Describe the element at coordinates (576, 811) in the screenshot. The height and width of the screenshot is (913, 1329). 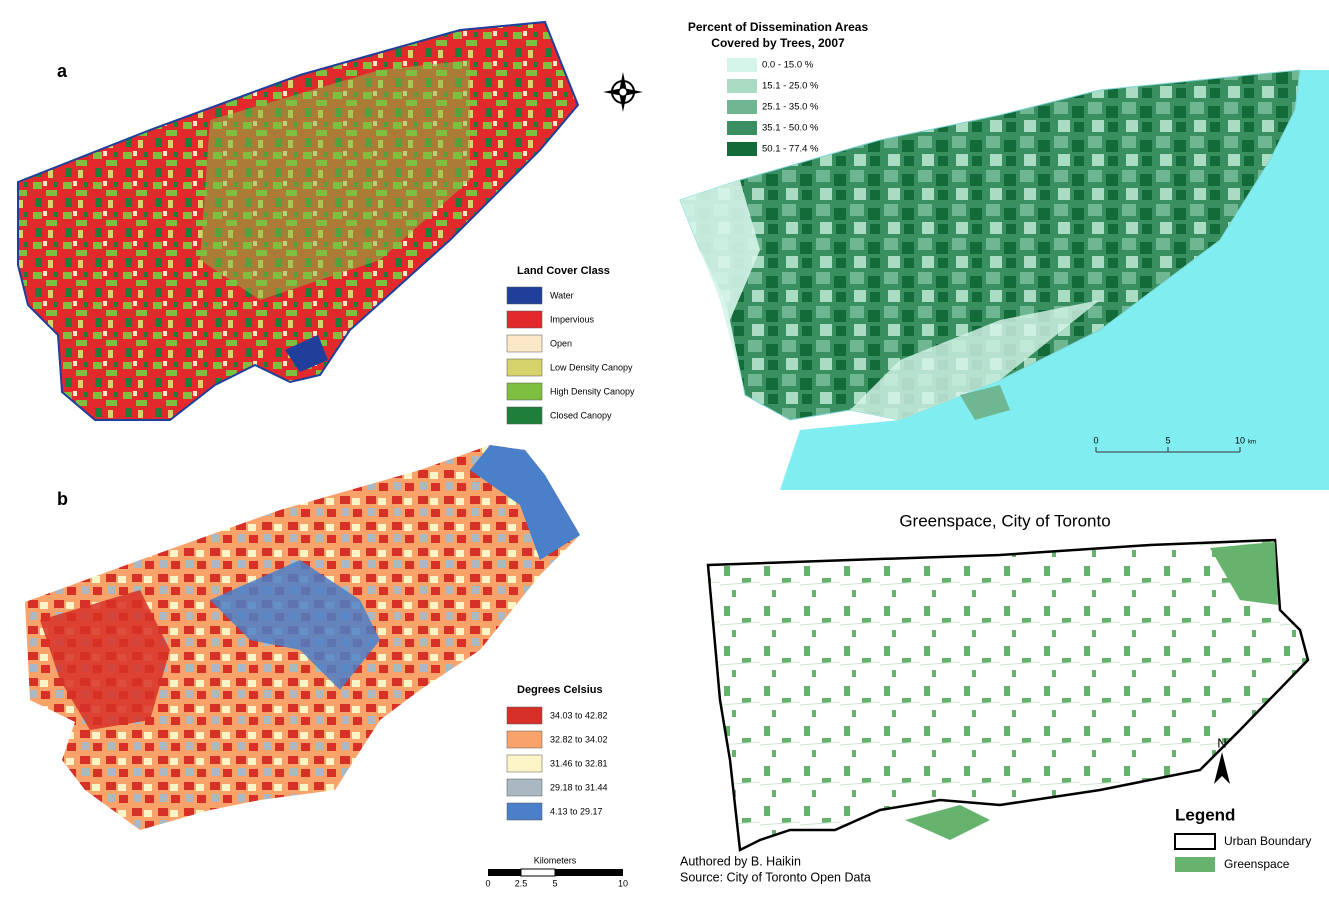
I see `legend-label: 4.13 to 29.17` at that location.